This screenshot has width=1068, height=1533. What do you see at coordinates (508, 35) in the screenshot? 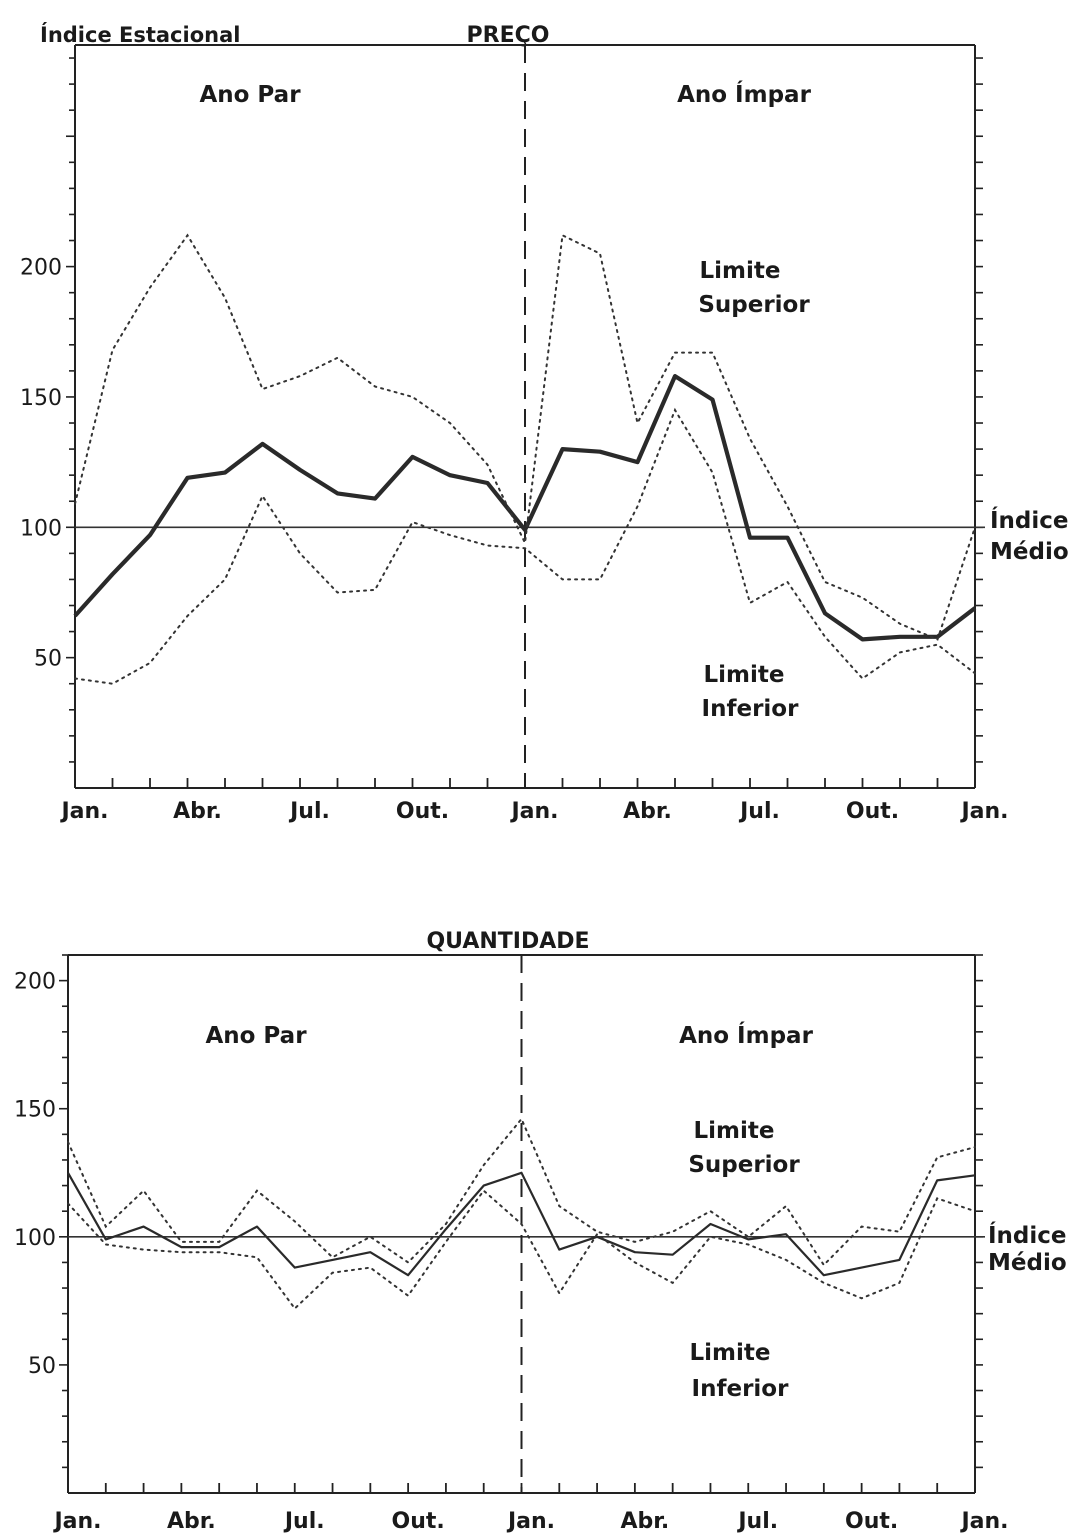
I see `price-chart-title: PREÇO` at bounding box center [508, 35].